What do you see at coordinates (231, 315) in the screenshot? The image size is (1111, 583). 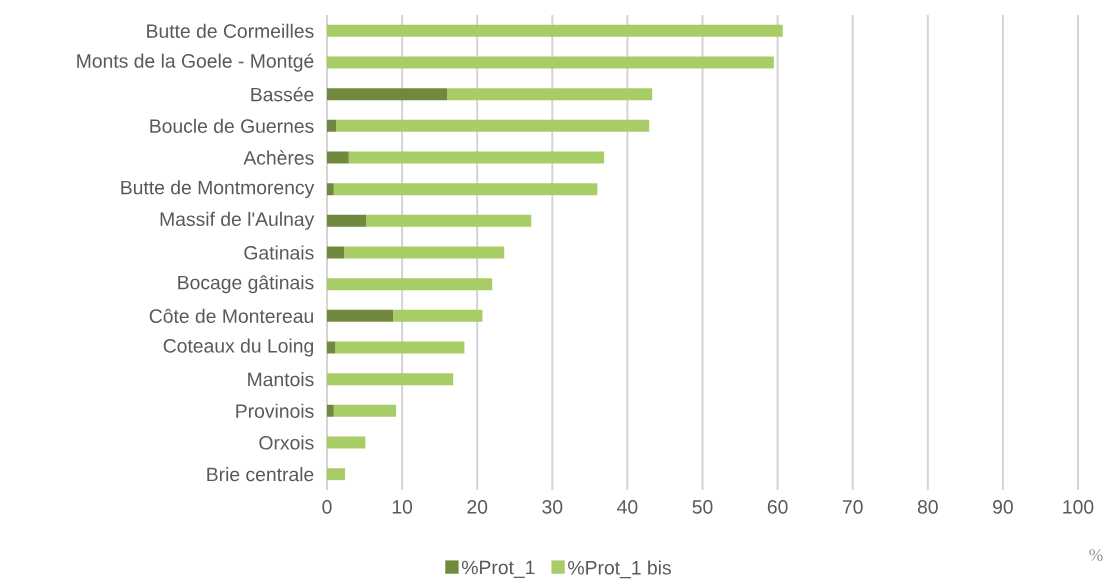 I see `y-tick-label: Côte de Montereau` at bounding box center [231, 315].